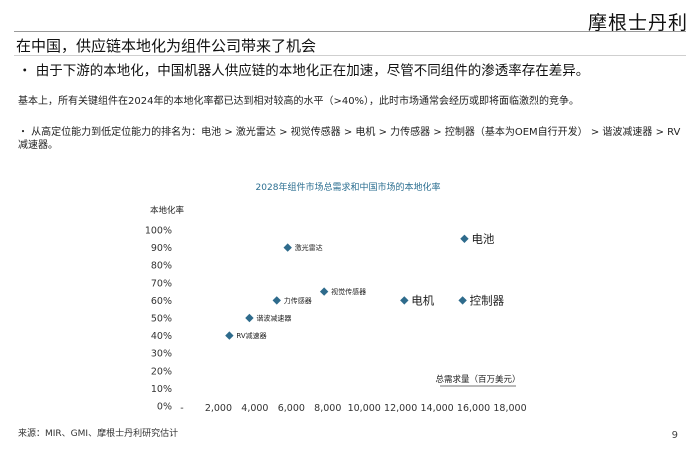 Image resolution: width=700 pixels, height=451 pixels. I want to click on point-label: 控制器, so click(487, 300).